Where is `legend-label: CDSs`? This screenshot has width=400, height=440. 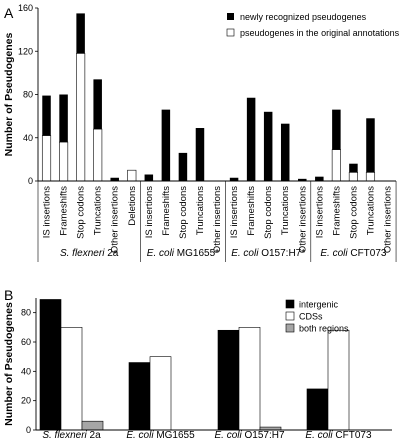 legend-label: CDSs is located at coordinates (311, 317).